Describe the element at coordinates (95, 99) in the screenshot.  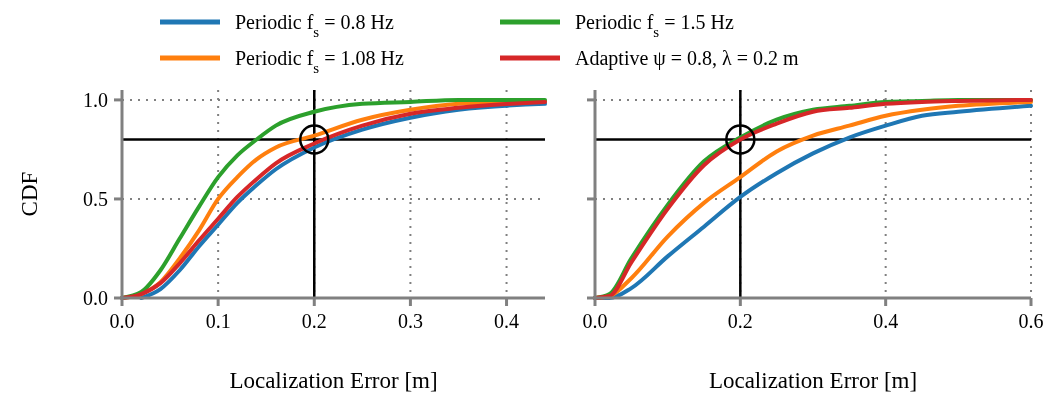
I see `y-tick-label: 1.0` at that location.